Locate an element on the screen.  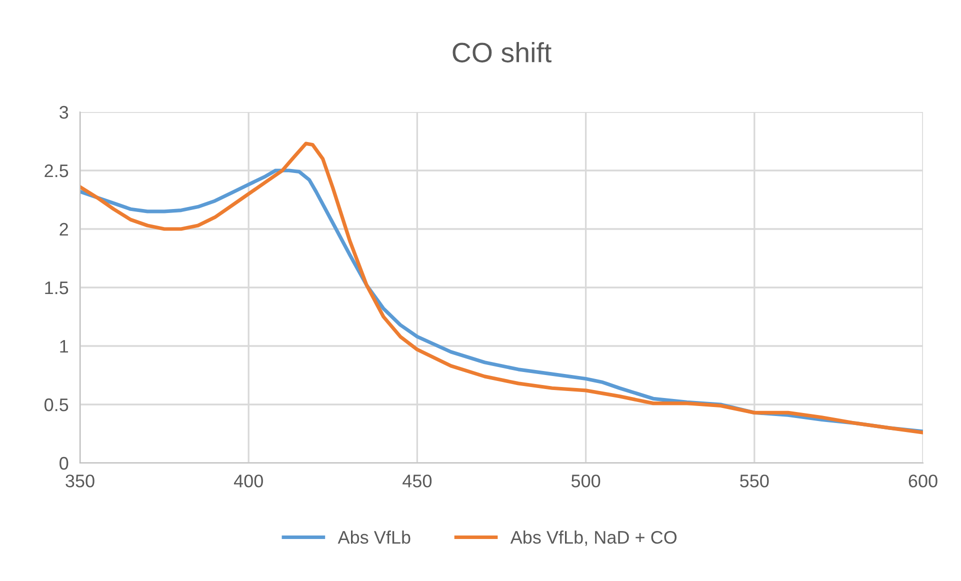
x-tick-label: 550 is located at coordinates (754, 481).